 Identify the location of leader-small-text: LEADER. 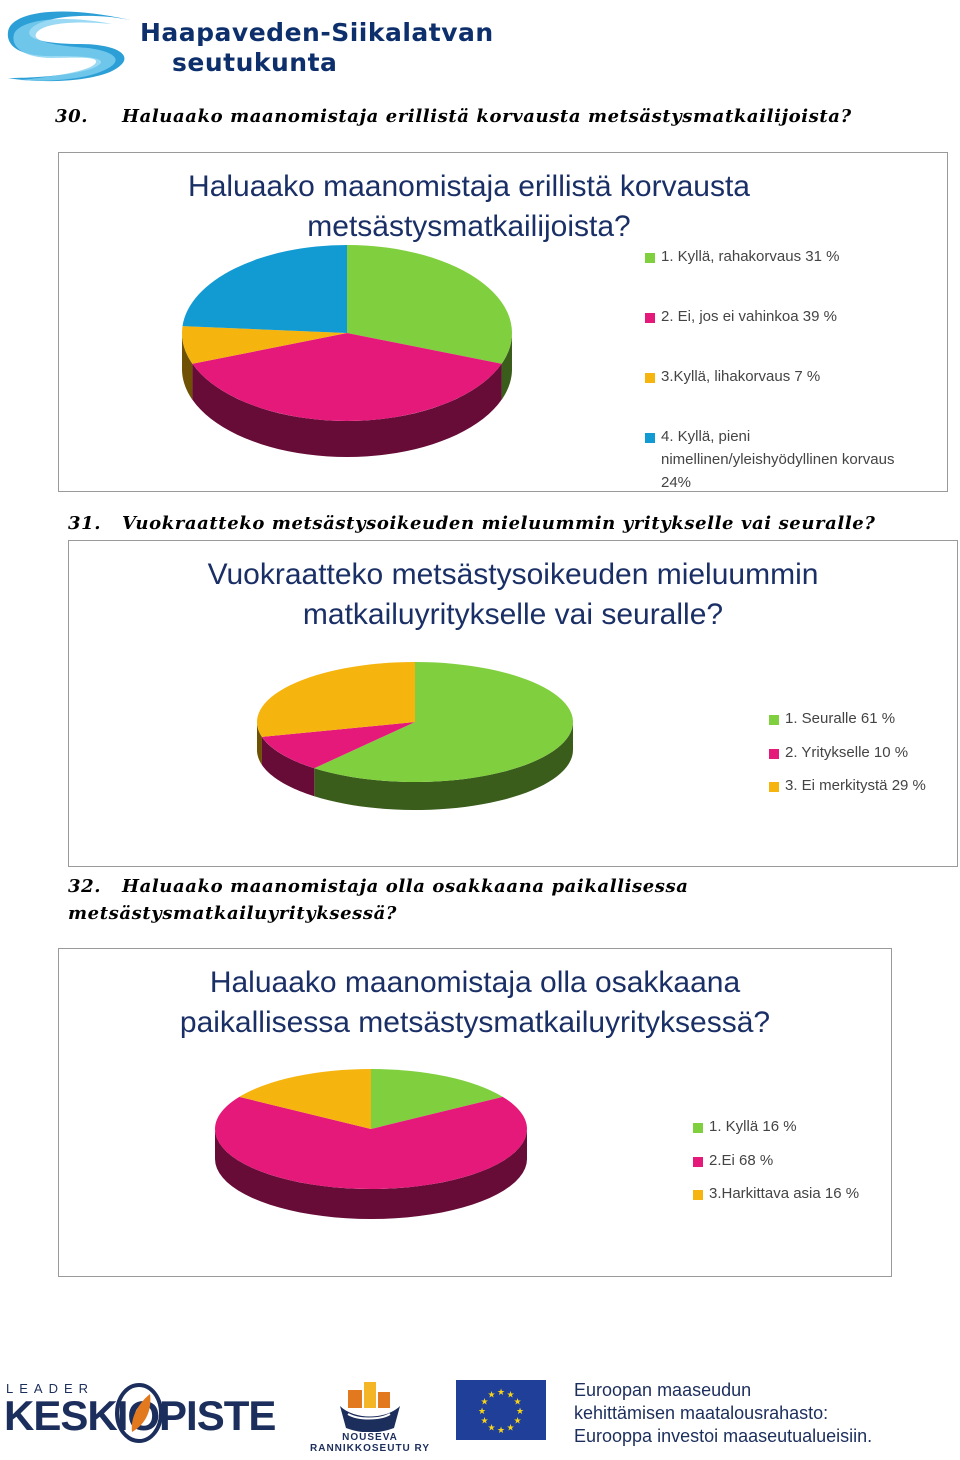
(50, 1388).